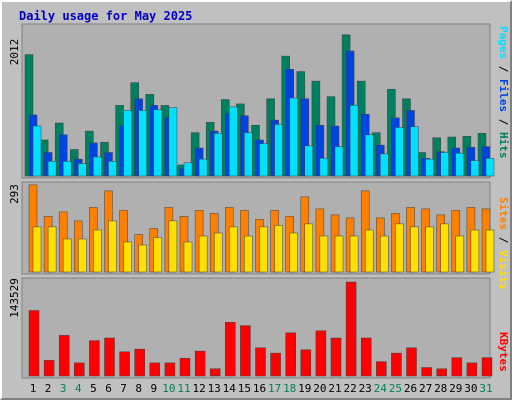 The image size is (512, 400). What do you see at coordinates (425, 388) in the screenshot?
I see `x-tick-label-day-27: 27` at bounding box center [425, 388].